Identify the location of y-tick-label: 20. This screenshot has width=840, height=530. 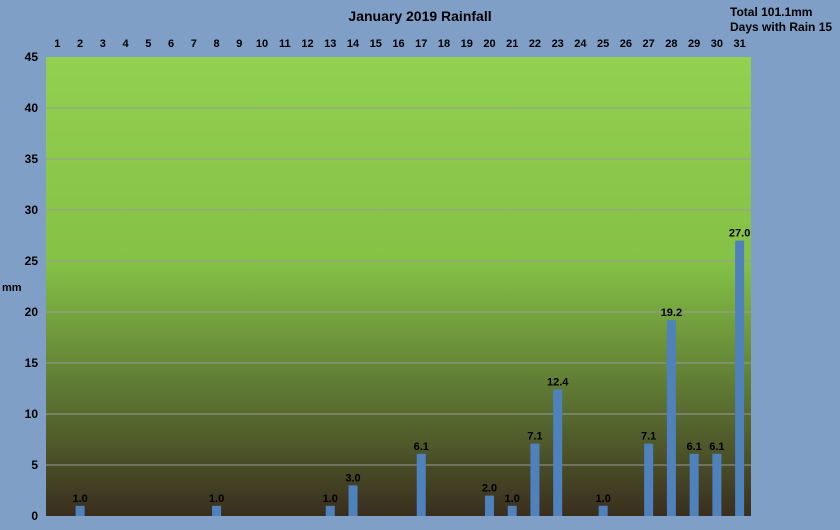
(32, 312).